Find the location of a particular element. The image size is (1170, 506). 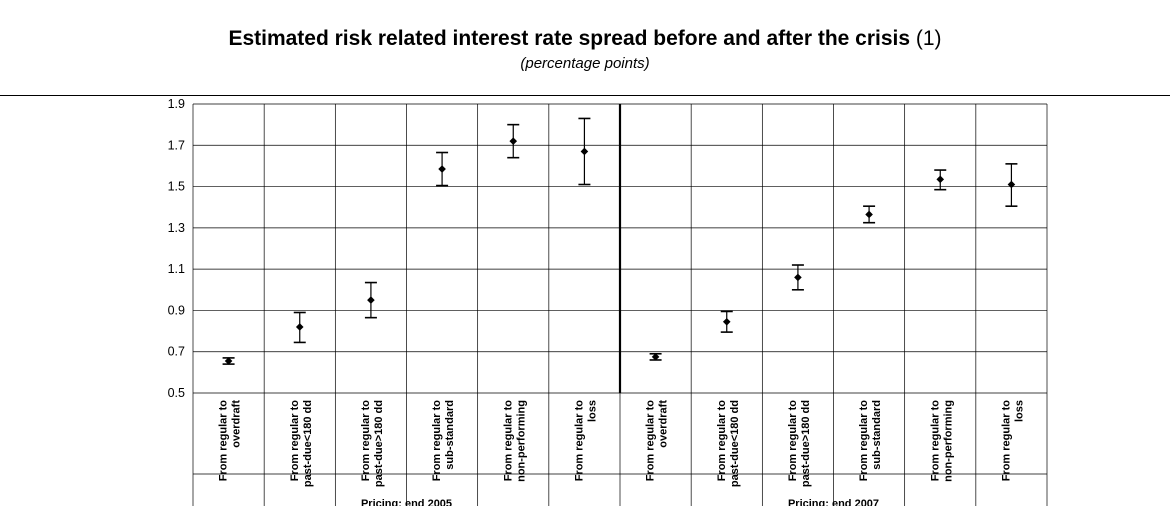

y-tick-label: 1.5 is located at coordinates (176, 187).